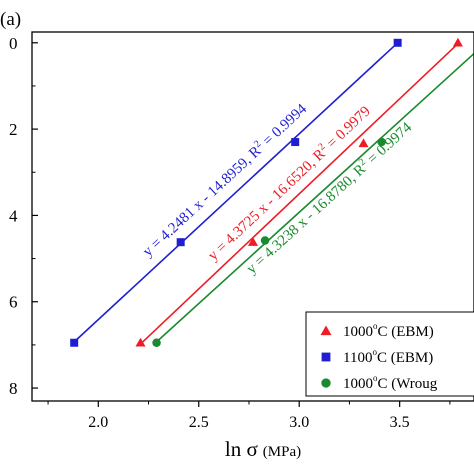  I want to click on y-tick-label: 4, so click(13, 215).